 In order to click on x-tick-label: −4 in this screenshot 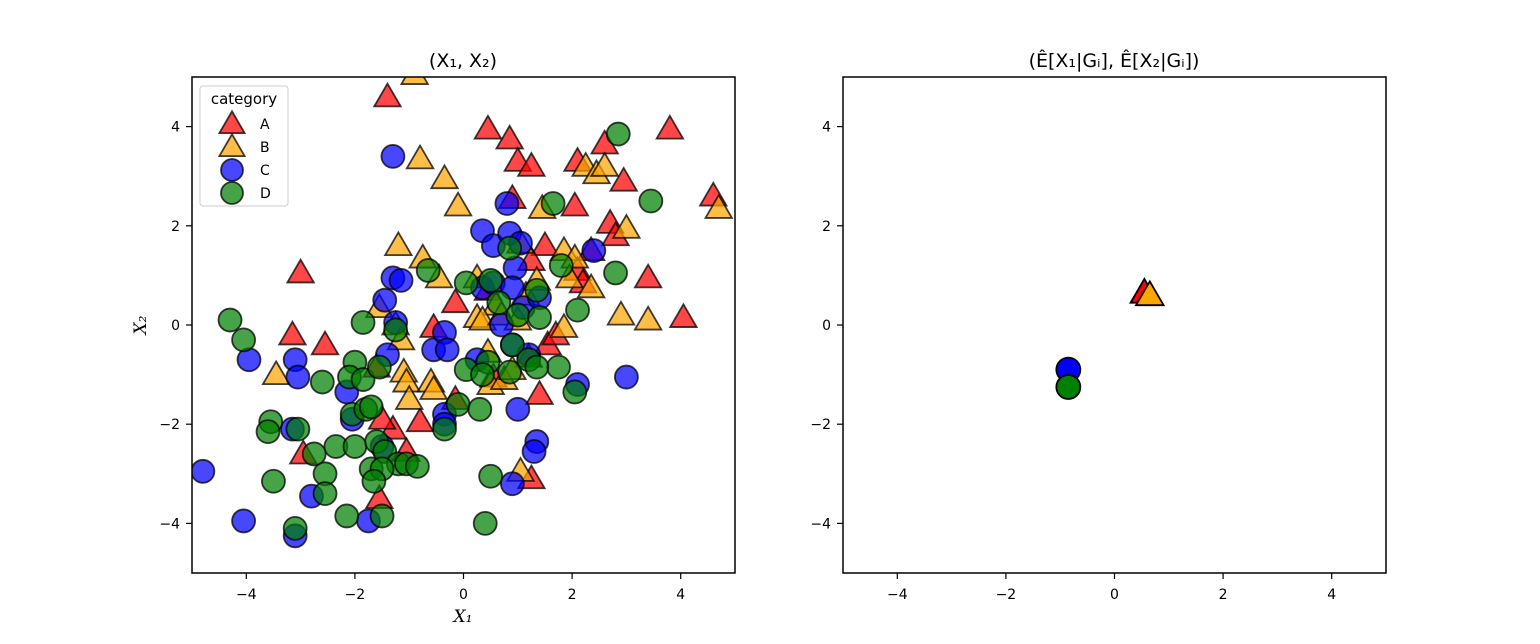, I will do `click(246, 595)`.